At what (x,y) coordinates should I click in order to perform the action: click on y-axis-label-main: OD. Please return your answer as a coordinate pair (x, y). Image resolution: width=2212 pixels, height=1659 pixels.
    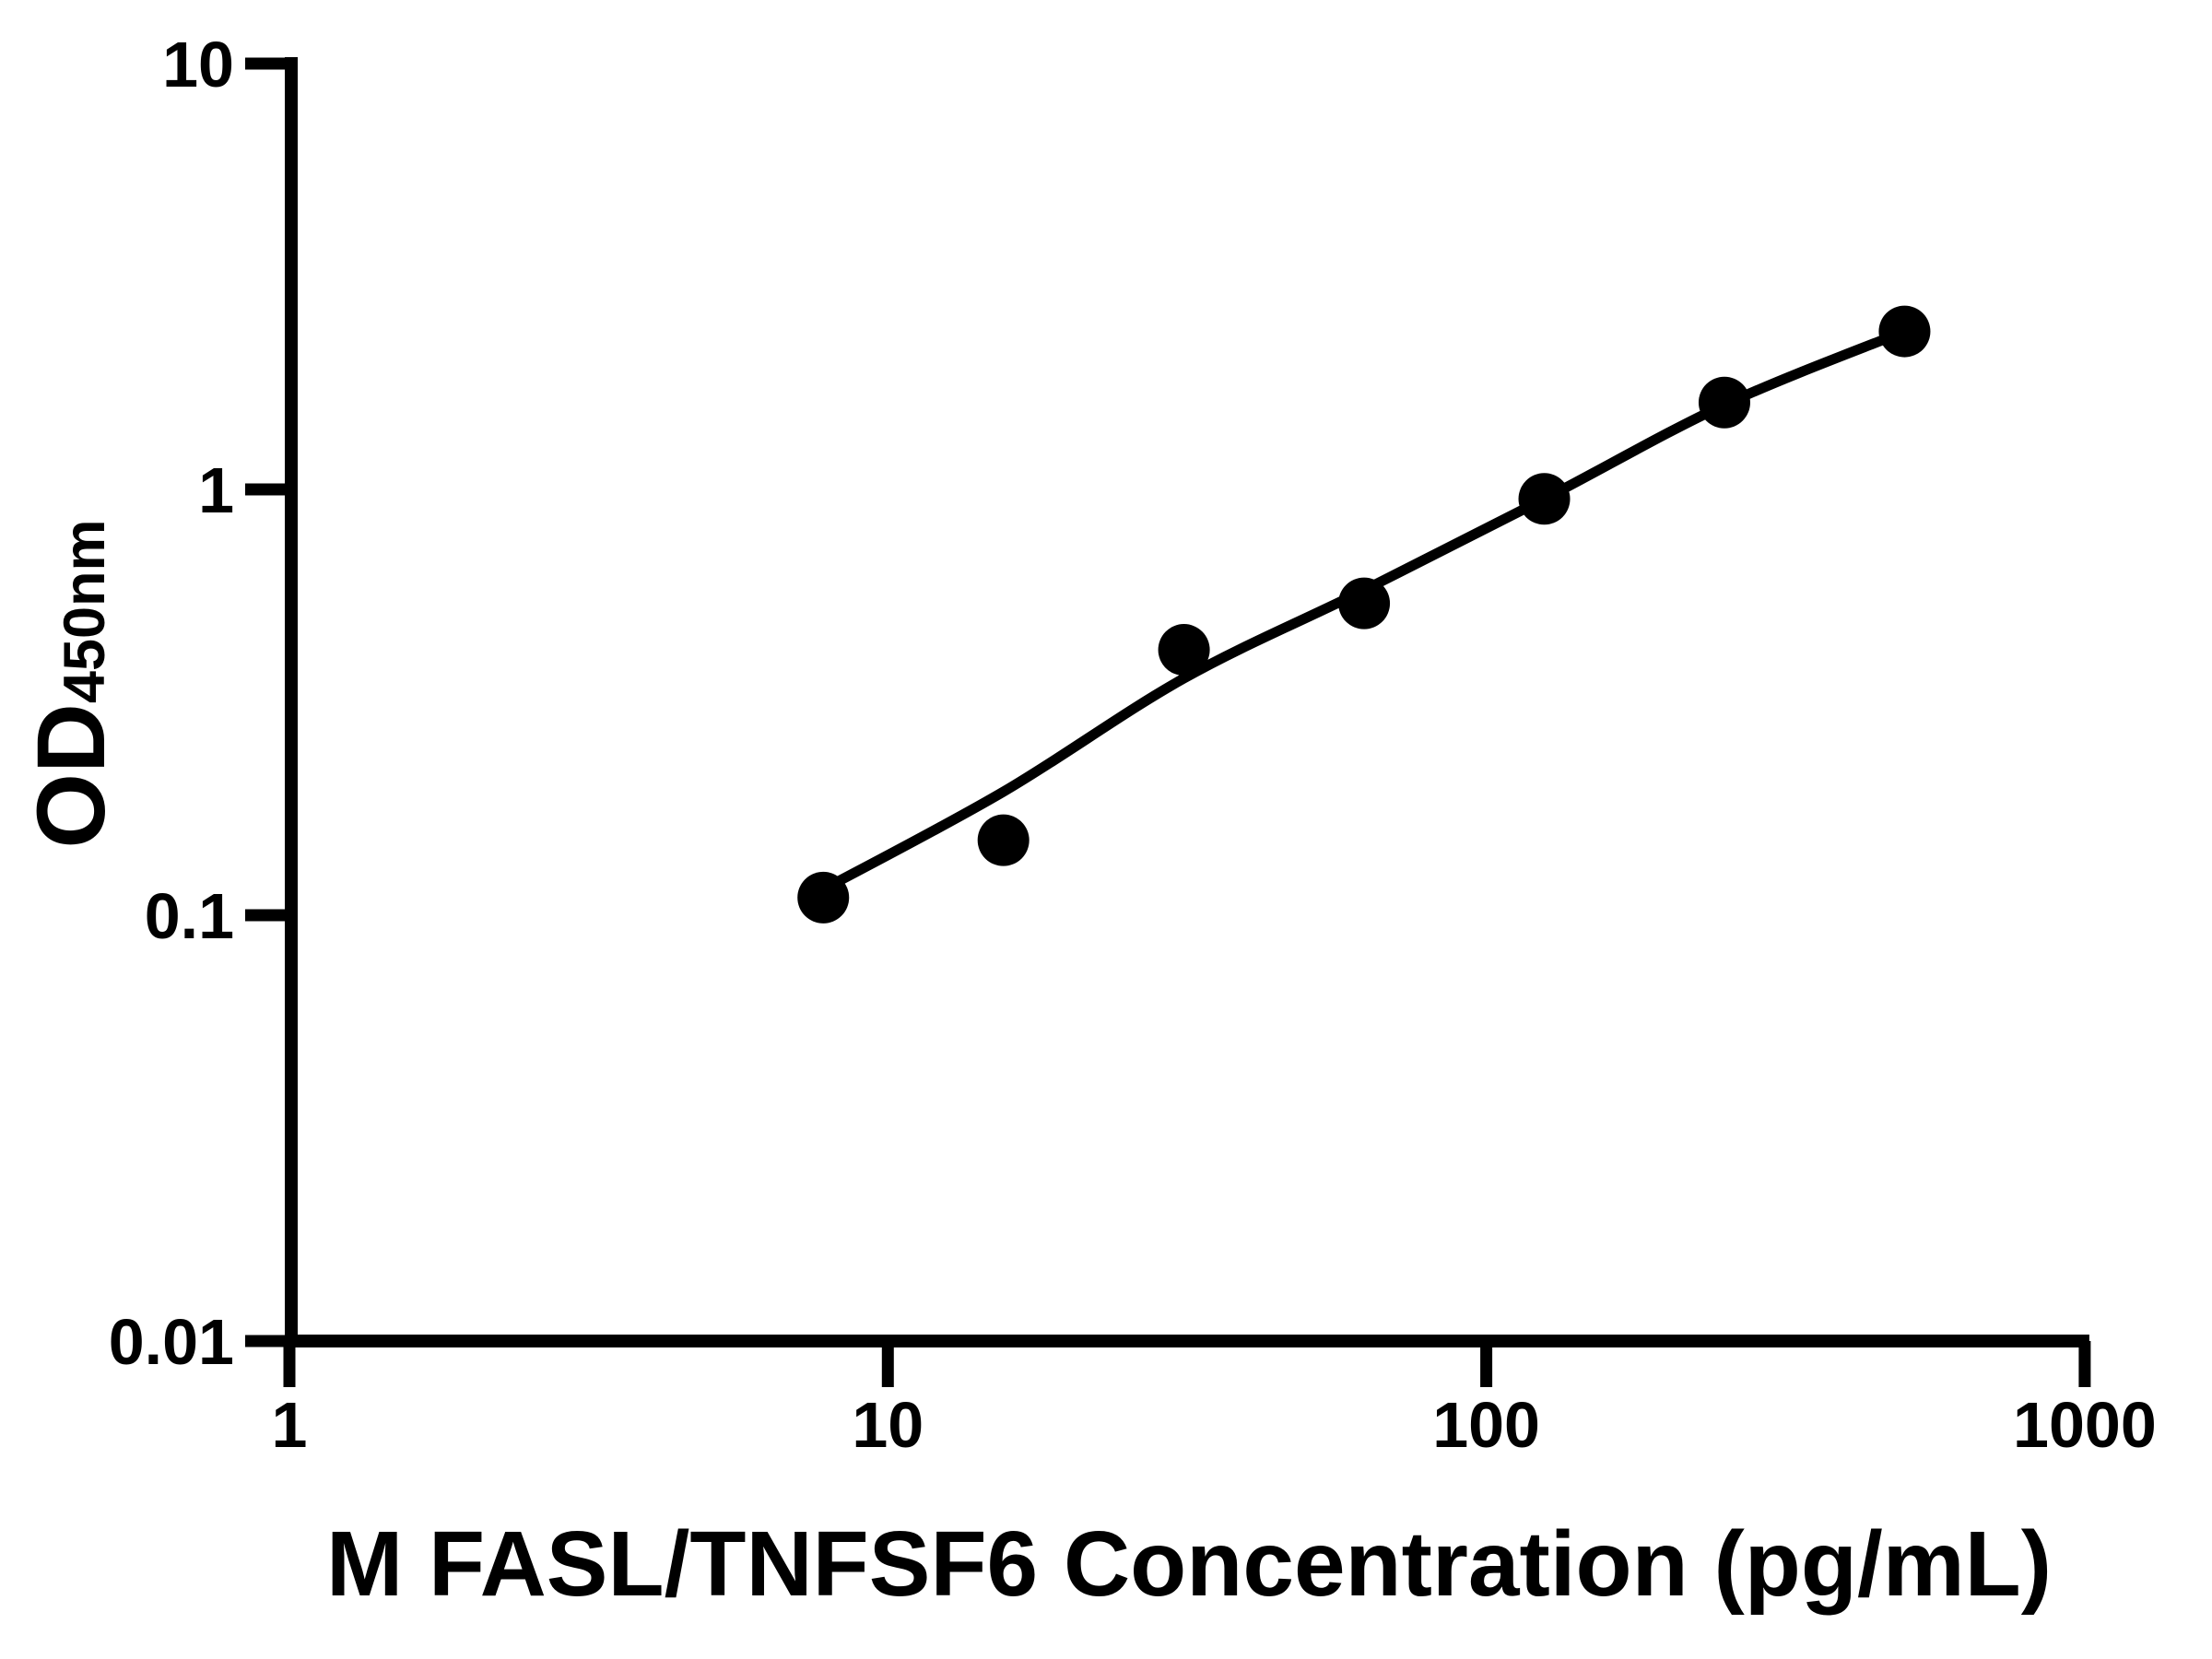
    Looking at the image, I should click on (71, 776).